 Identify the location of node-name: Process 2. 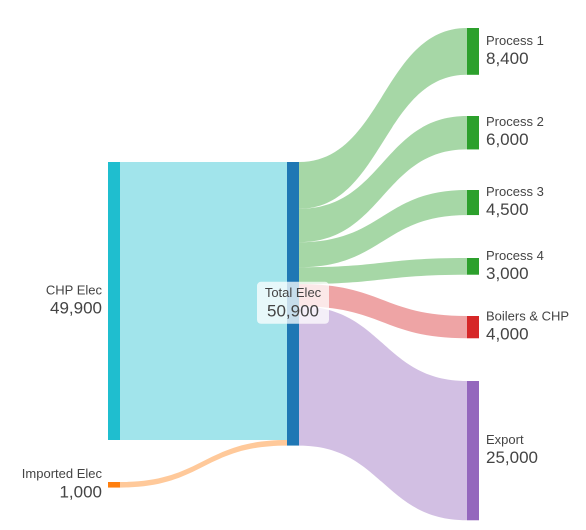
(515, 121).